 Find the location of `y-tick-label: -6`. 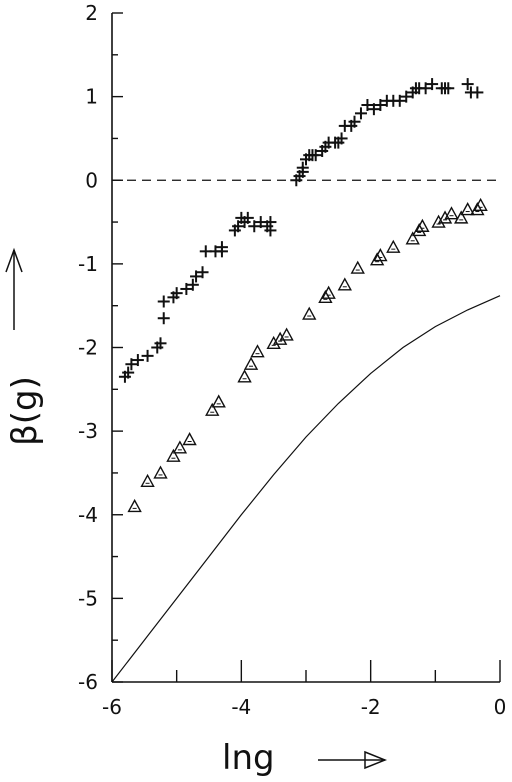

y-tick-label: -6 is located at coordinates (88, 682).